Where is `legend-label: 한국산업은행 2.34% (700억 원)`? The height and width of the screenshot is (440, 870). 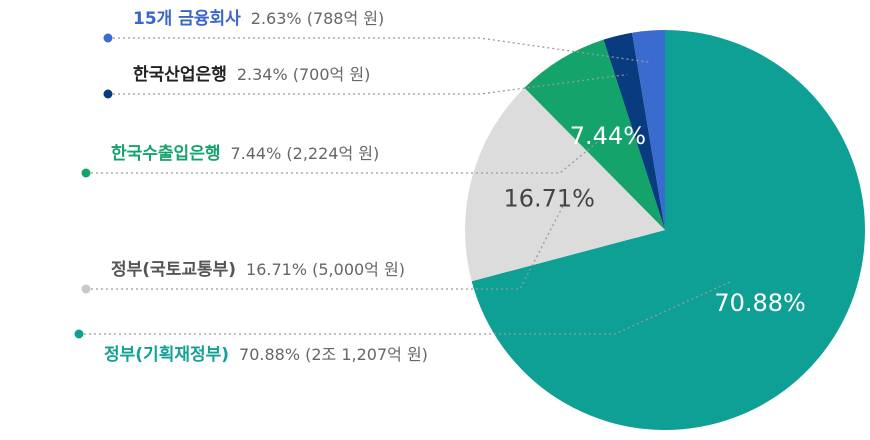
legend-label: 한국산업은행 2.34% (700억 원) is located at coordinates (251, 75).